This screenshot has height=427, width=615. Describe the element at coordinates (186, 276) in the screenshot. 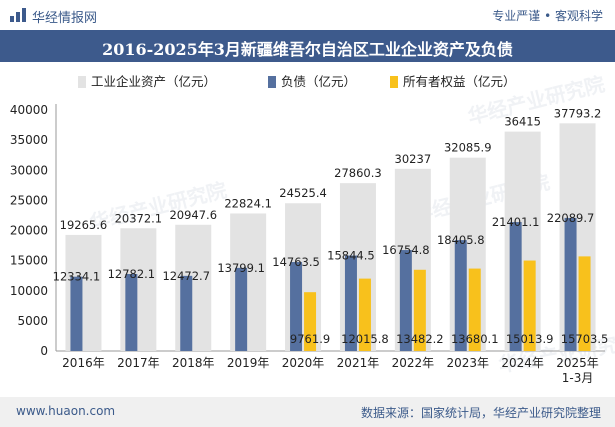

I see `label-liabilities: 12472.7` at that location.